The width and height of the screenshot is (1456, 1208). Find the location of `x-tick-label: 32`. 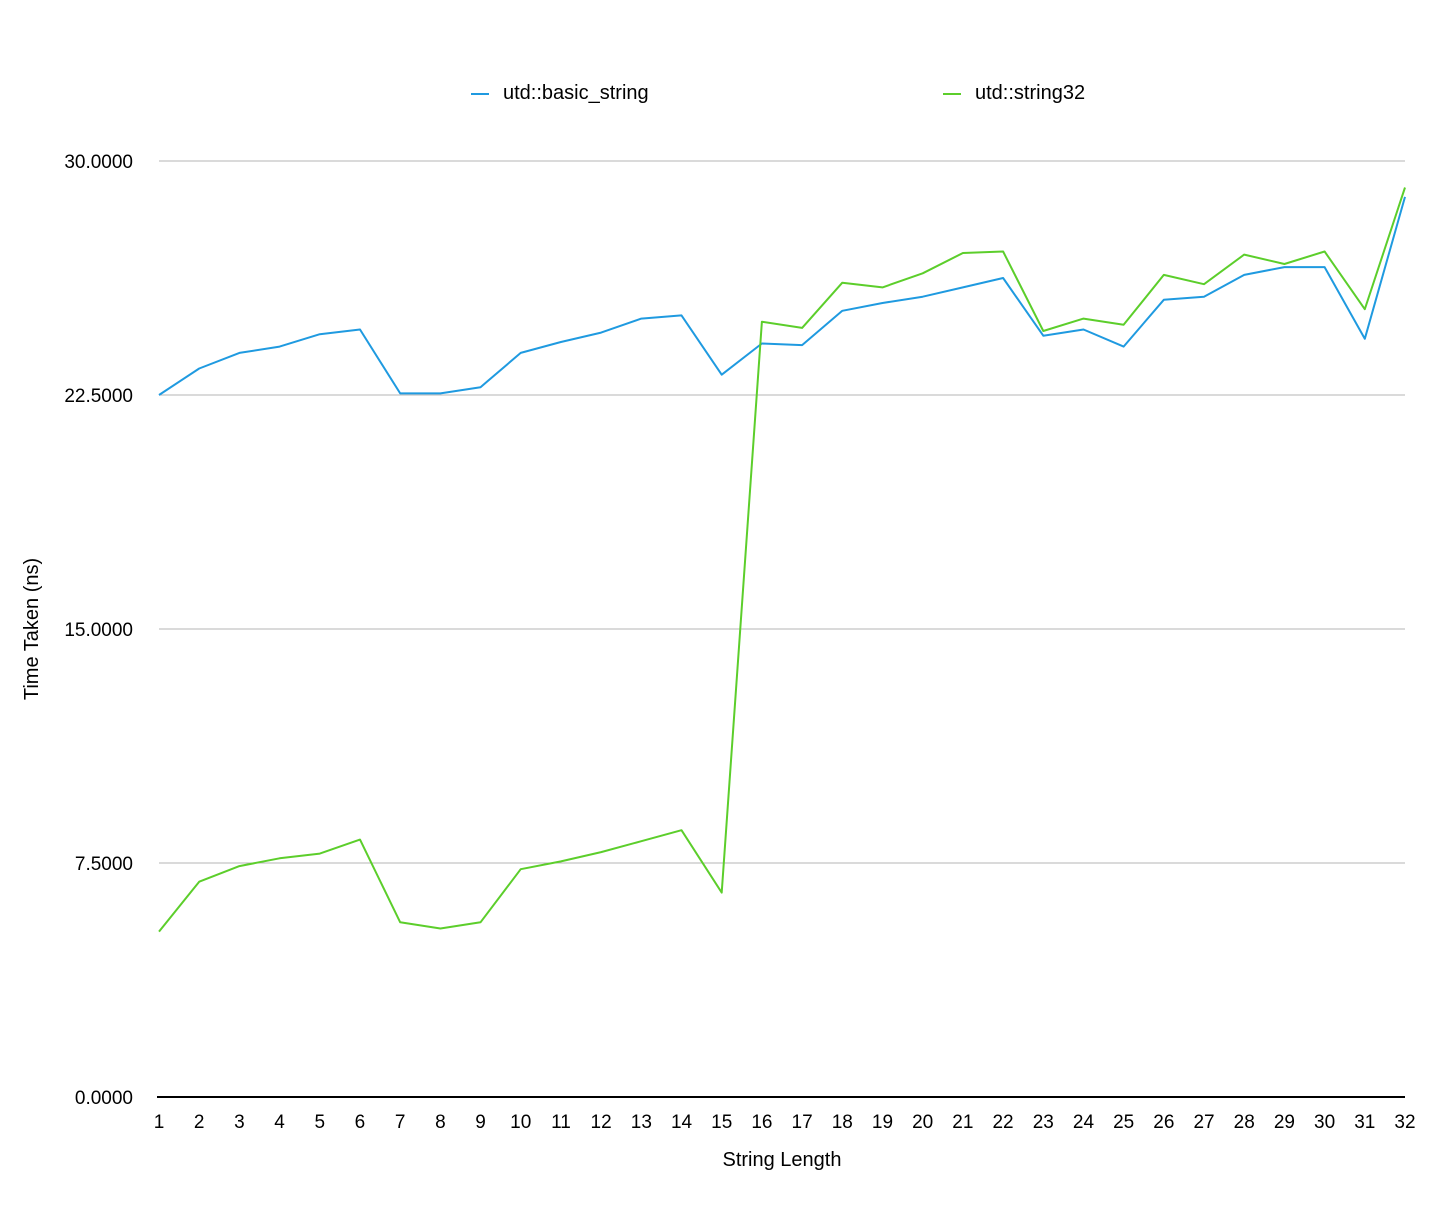

x-tick-label: 32 is located at coordinates (1404, 1122).